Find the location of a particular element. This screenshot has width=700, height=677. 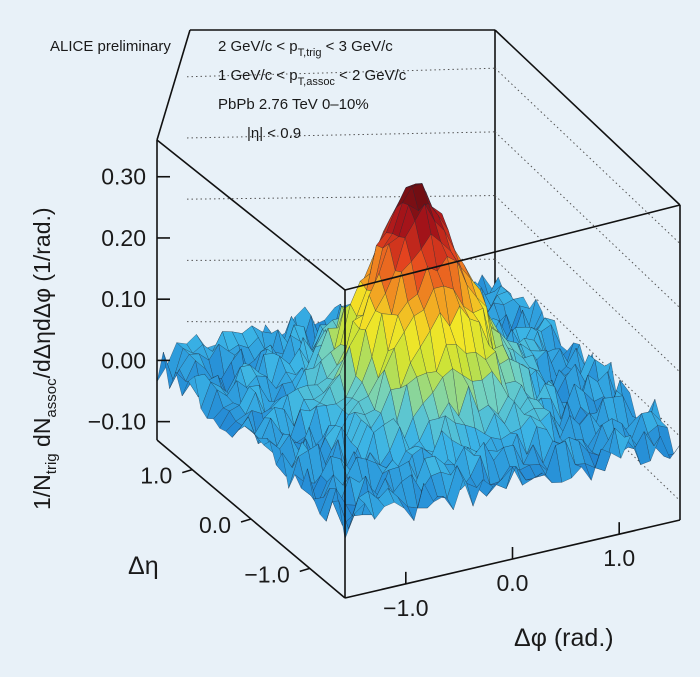

phi-tick-label-0: −1.0 is located at coordinates (405, 608).